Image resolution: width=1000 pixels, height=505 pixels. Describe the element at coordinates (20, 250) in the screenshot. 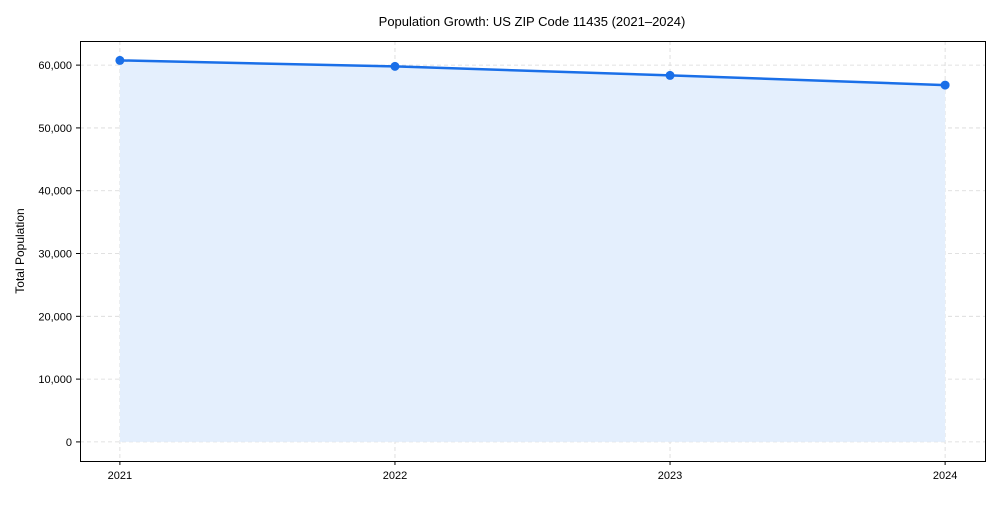

I see `y-axis-label: Total Population` at that location.